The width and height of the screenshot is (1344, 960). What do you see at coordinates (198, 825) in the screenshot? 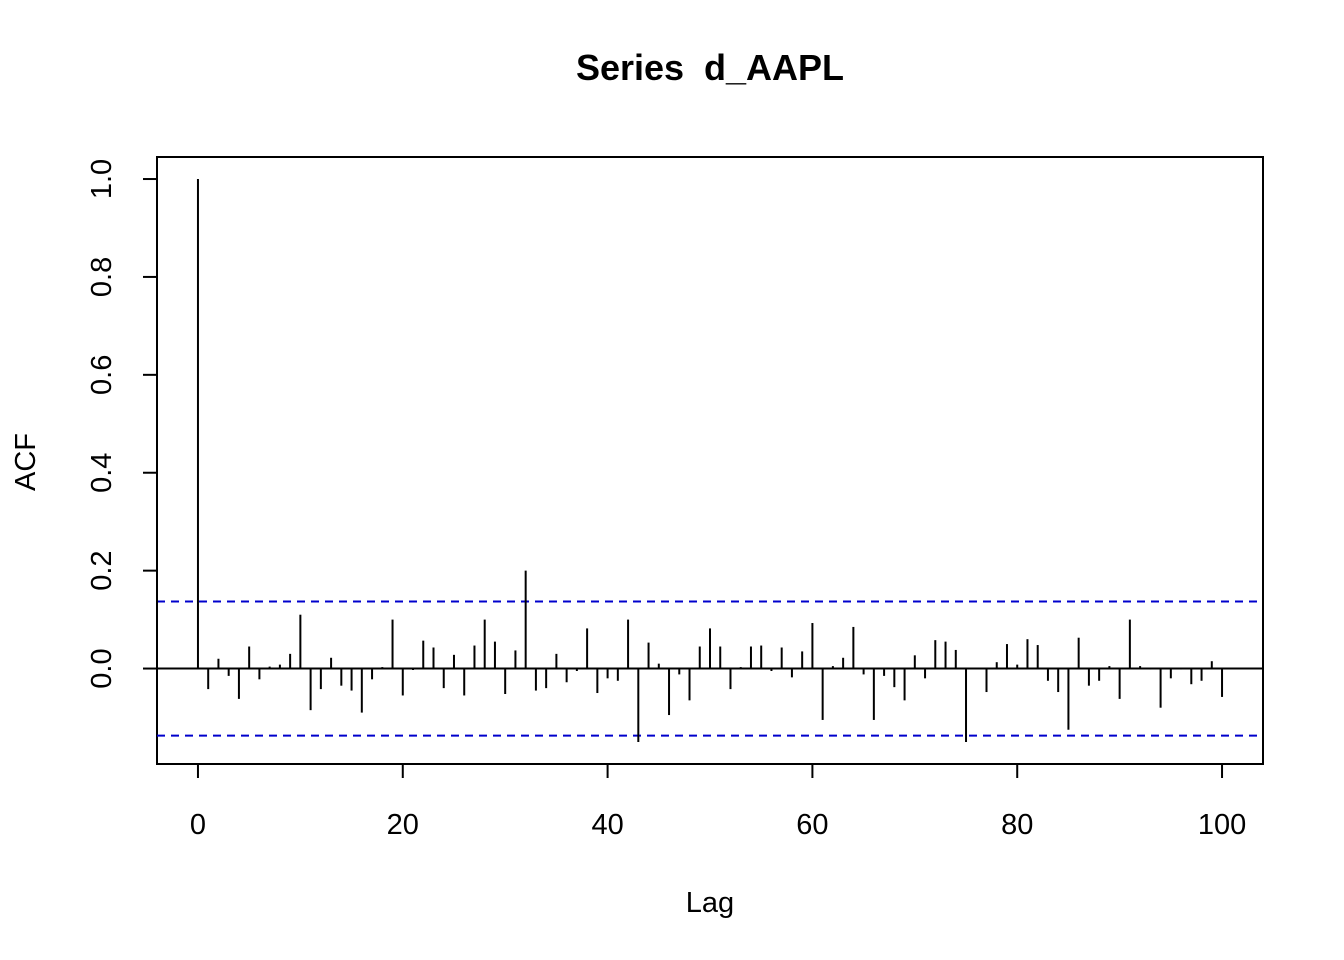
I see `x-tick-label: 0` at bounding box center [198, 825].